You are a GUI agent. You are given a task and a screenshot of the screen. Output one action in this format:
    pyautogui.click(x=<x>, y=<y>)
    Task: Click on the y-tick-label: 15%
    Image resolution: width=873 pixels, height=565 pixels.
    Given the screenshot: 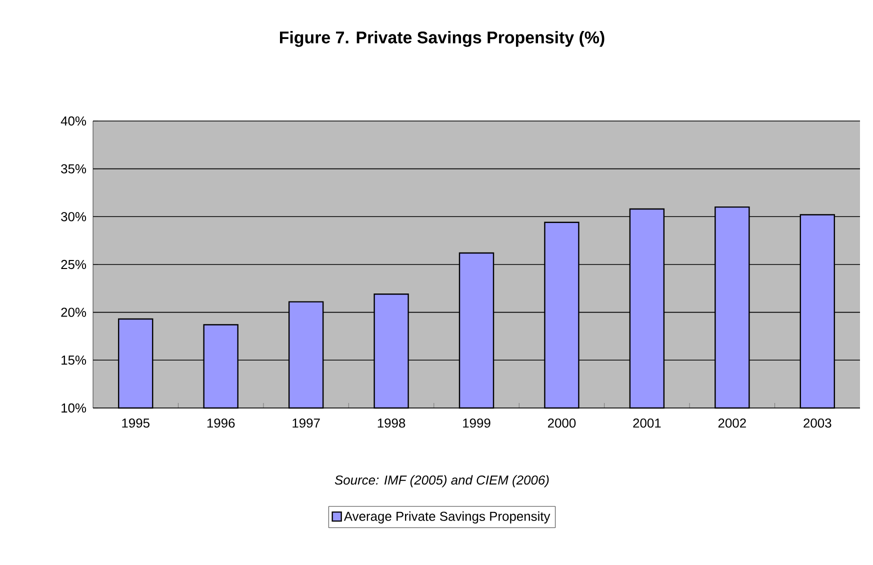 What is the action you would take?
    pyautogui.click(x=74, y=360)
    